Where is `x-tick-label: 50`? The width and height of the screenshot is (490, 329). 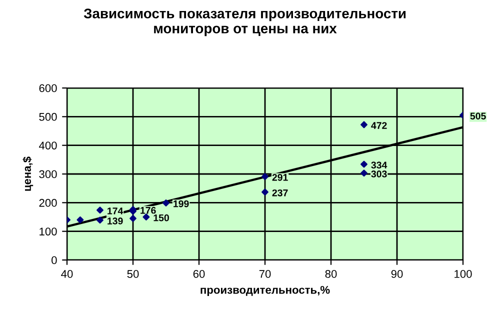
x-tick-label: 50 is located at coordinates (133, 274).